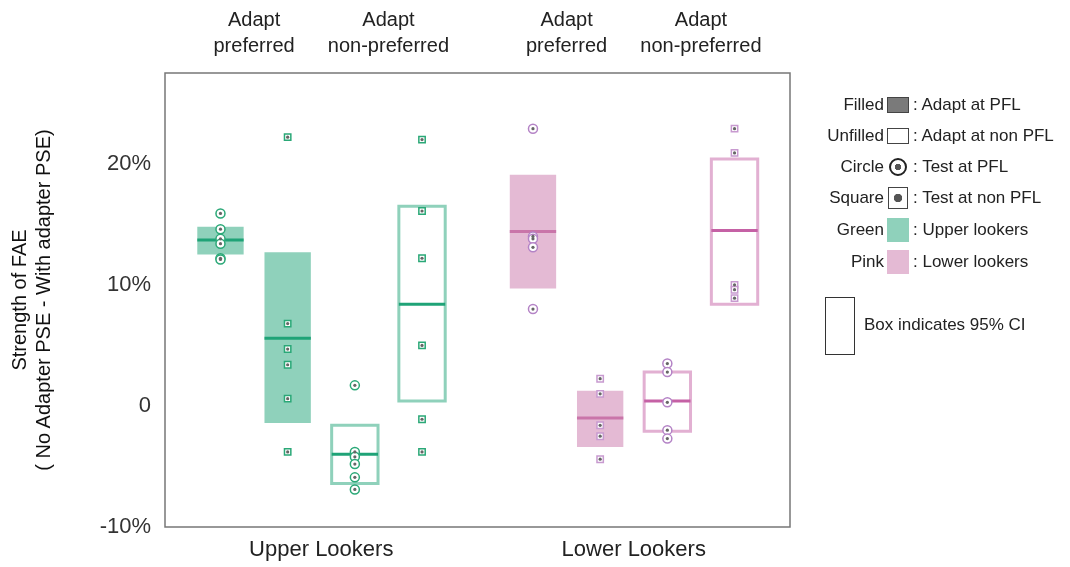  Describe the element at coordinates (128, 162) in the screenshot. I see `y-tick-label: 20%` at that location.